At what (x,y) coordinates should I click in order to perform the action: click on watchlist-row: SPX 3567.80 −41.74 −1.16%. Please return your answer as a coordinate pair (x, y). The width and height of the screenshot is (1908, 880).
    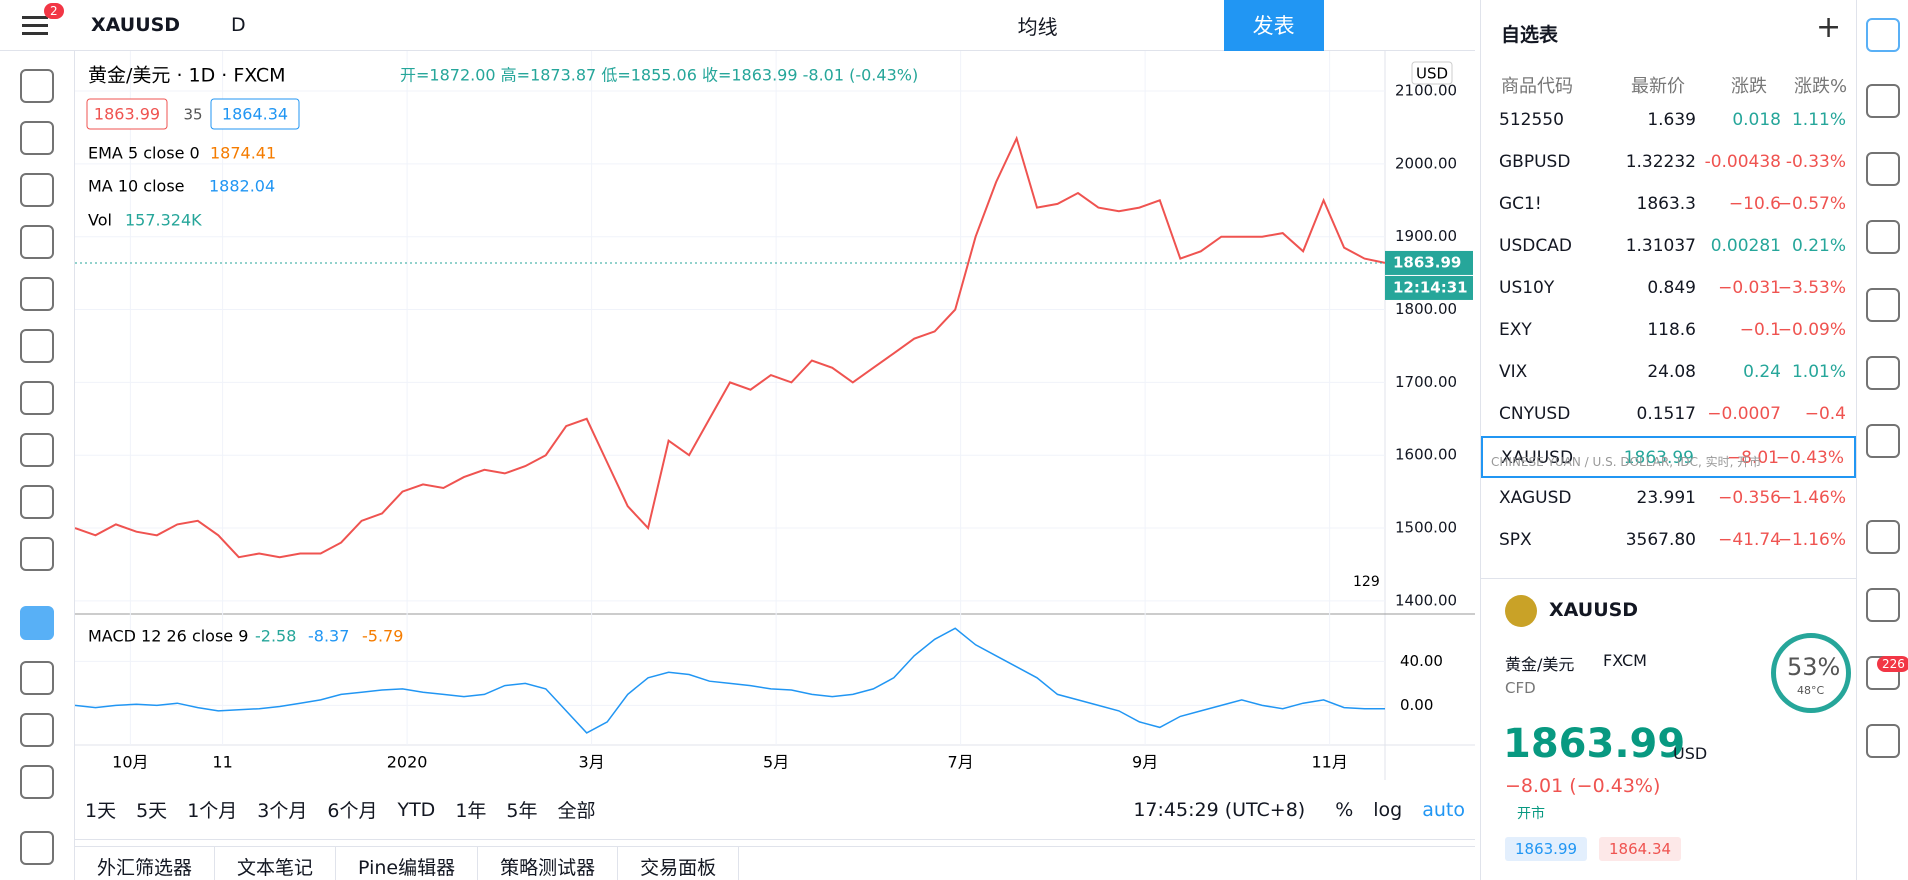
    Looking at the image, I should click on (1668, 541).